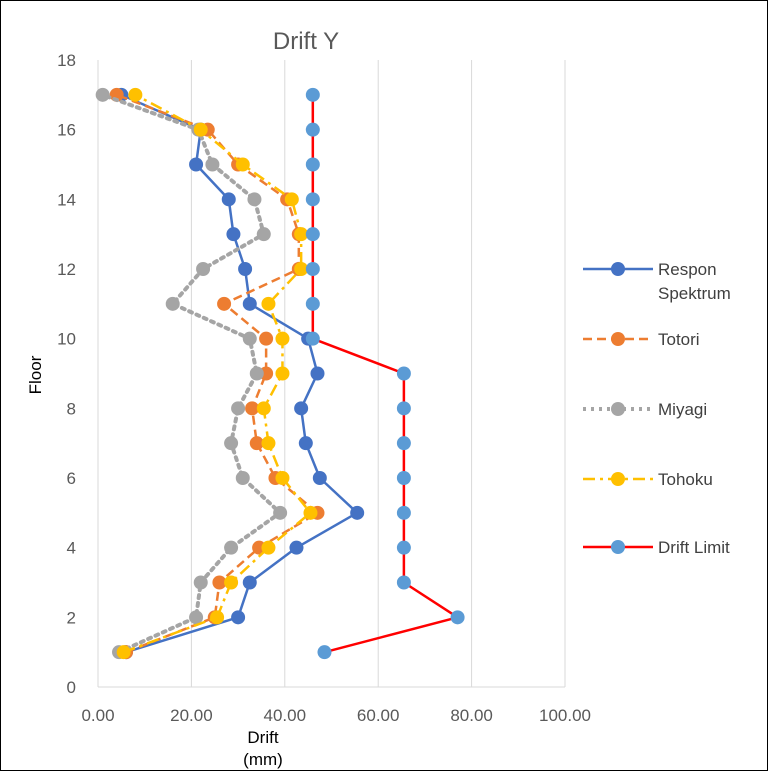 Image resolution: width=768 pixels, height=771 pixels. What do you see at coordinates (71, 687) in the screenshot?
I see `y-tick-label: 0` at bounding box center [71, 687].